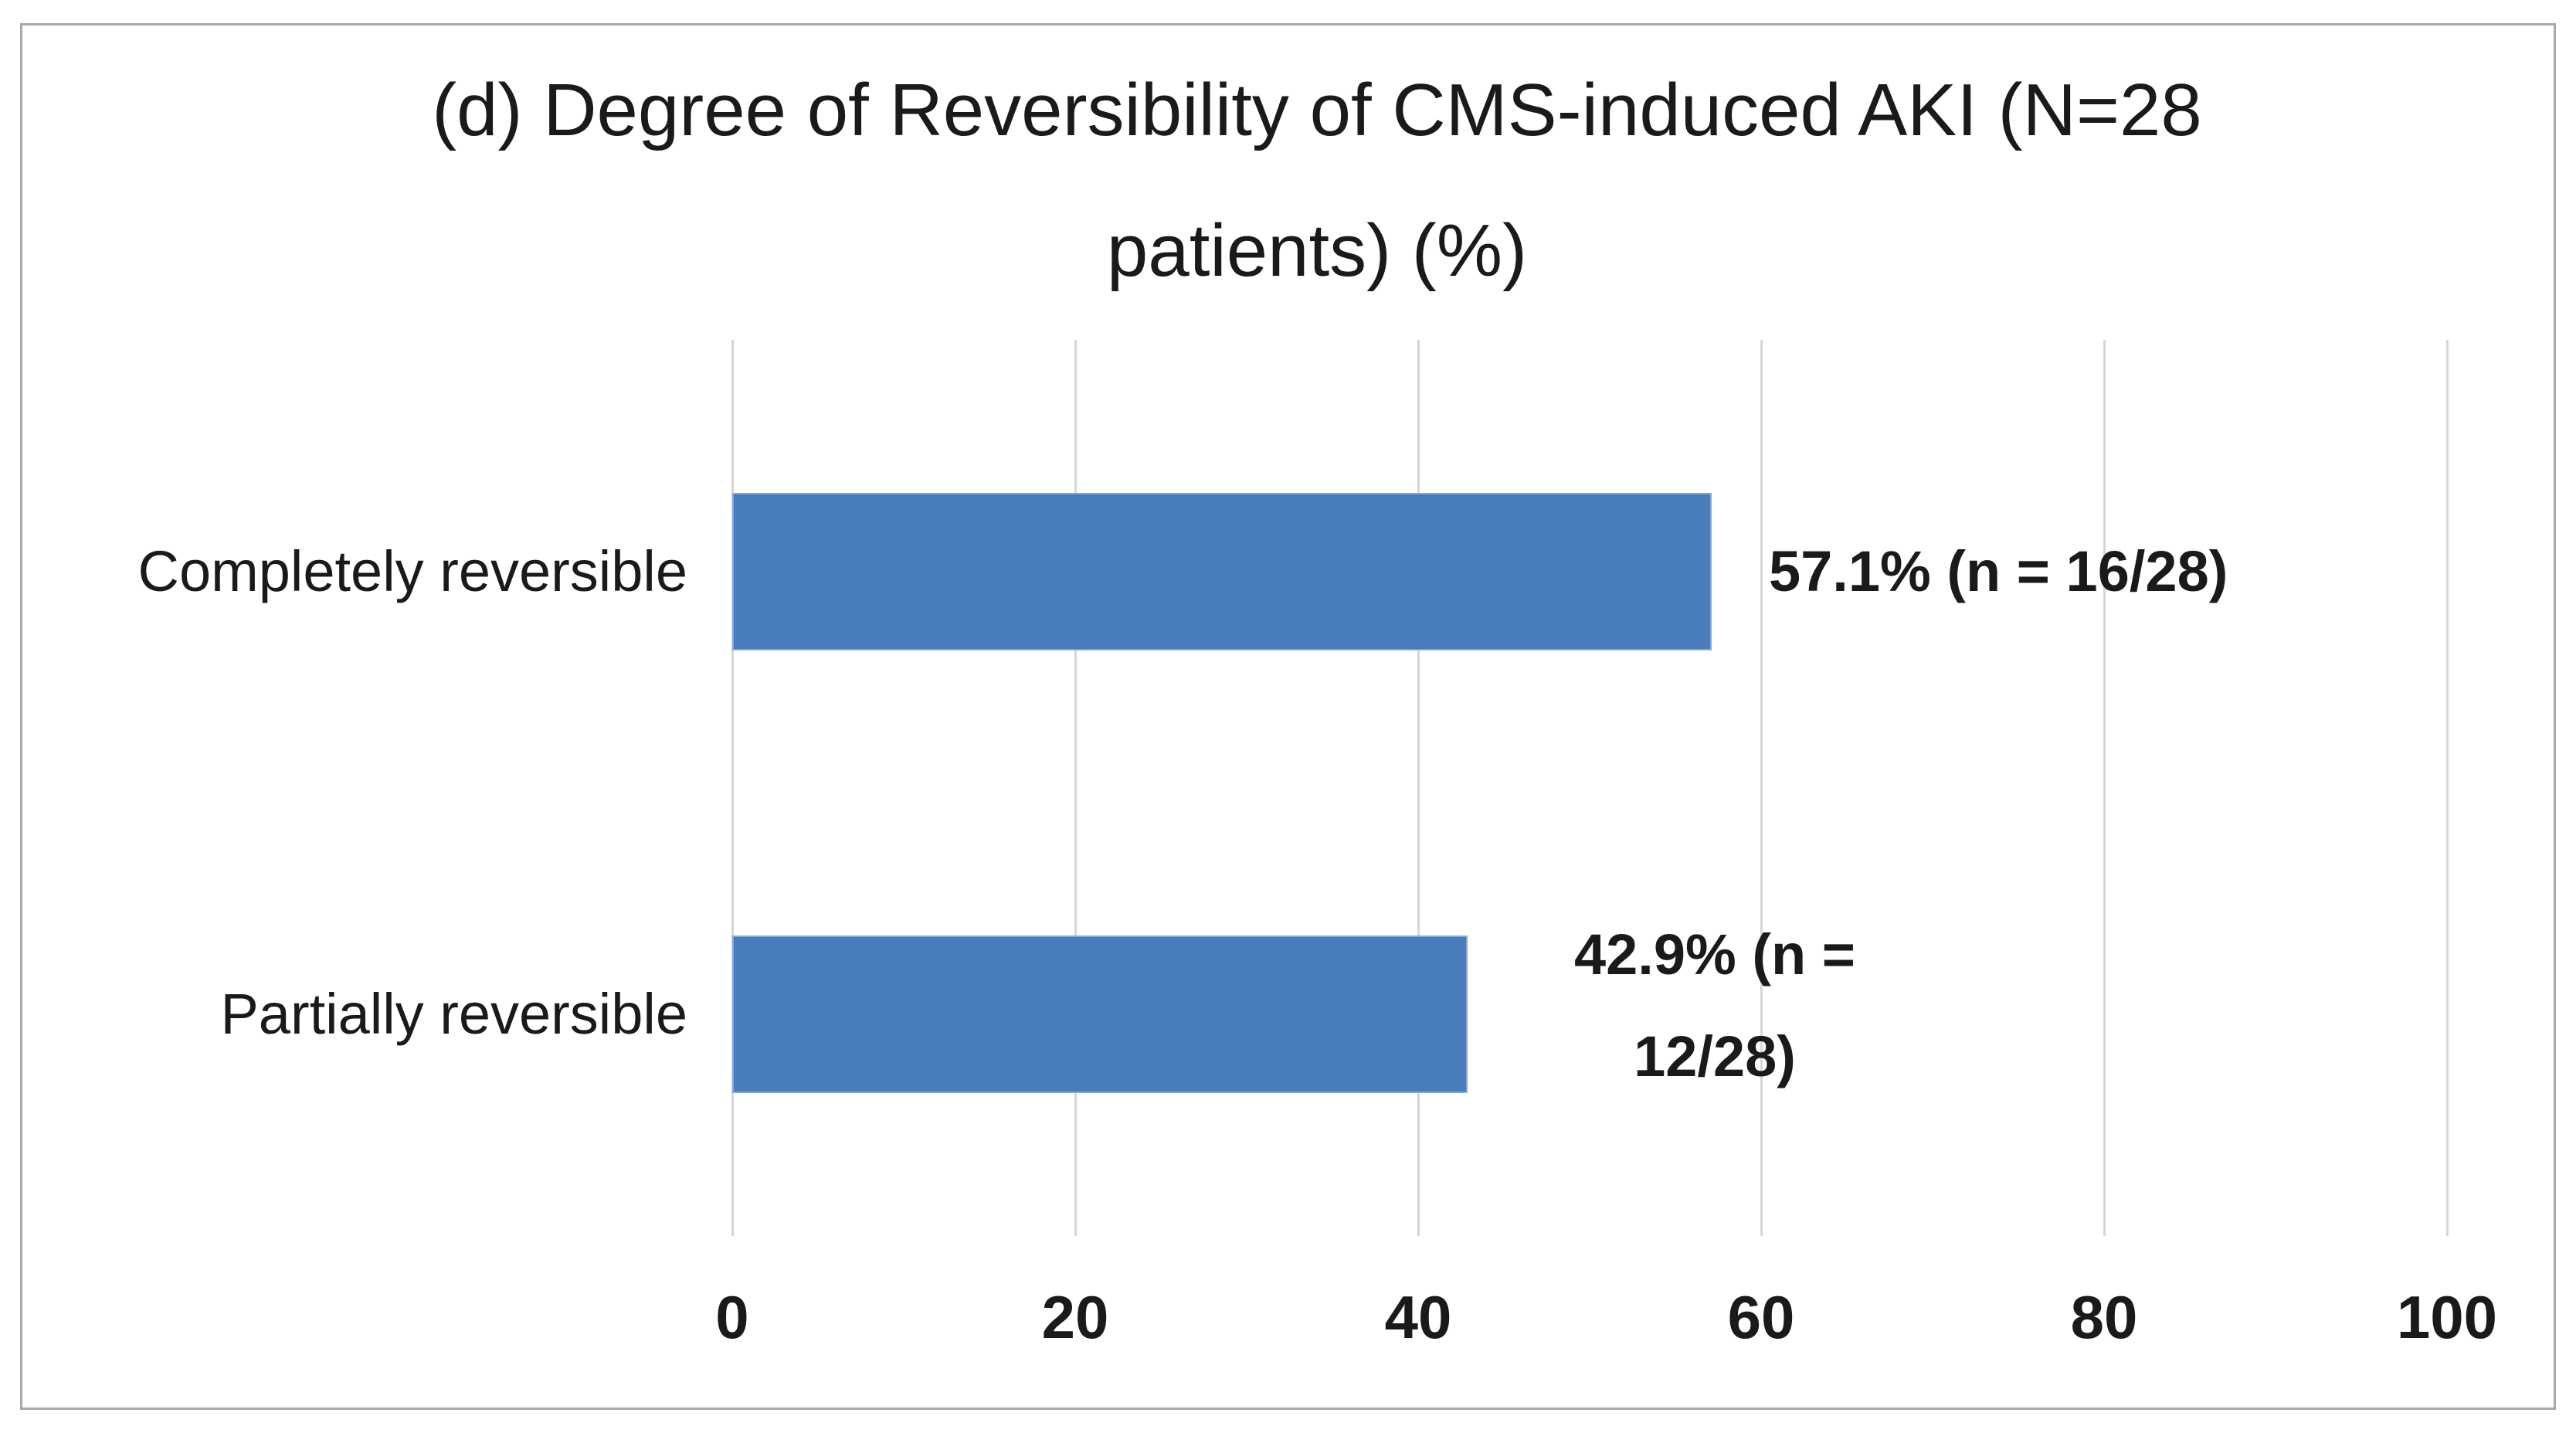 The height and width of the screenshot is (1433, 2576). Describe the element at coordinates (2104, 1317) in the screenshot. I see `x-tick-label: 80` at that location.